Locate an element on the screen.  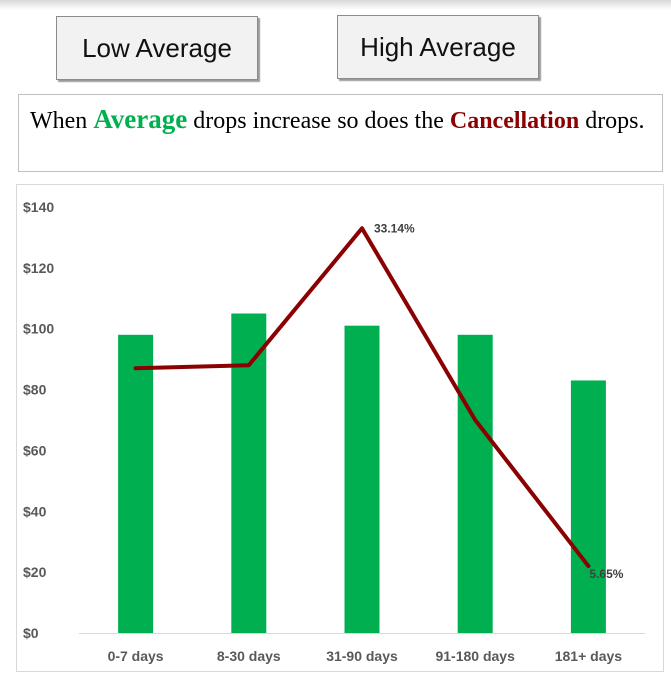
low-average-button: Low Average is located at coordinates (157, 48).